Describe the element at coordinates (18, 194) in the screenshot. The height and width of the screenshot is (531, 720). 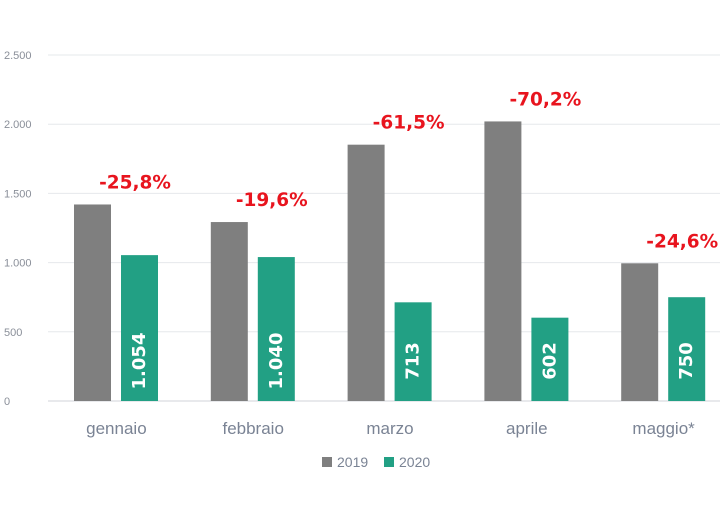
I see `y-tick-label: 1.500` at that location.